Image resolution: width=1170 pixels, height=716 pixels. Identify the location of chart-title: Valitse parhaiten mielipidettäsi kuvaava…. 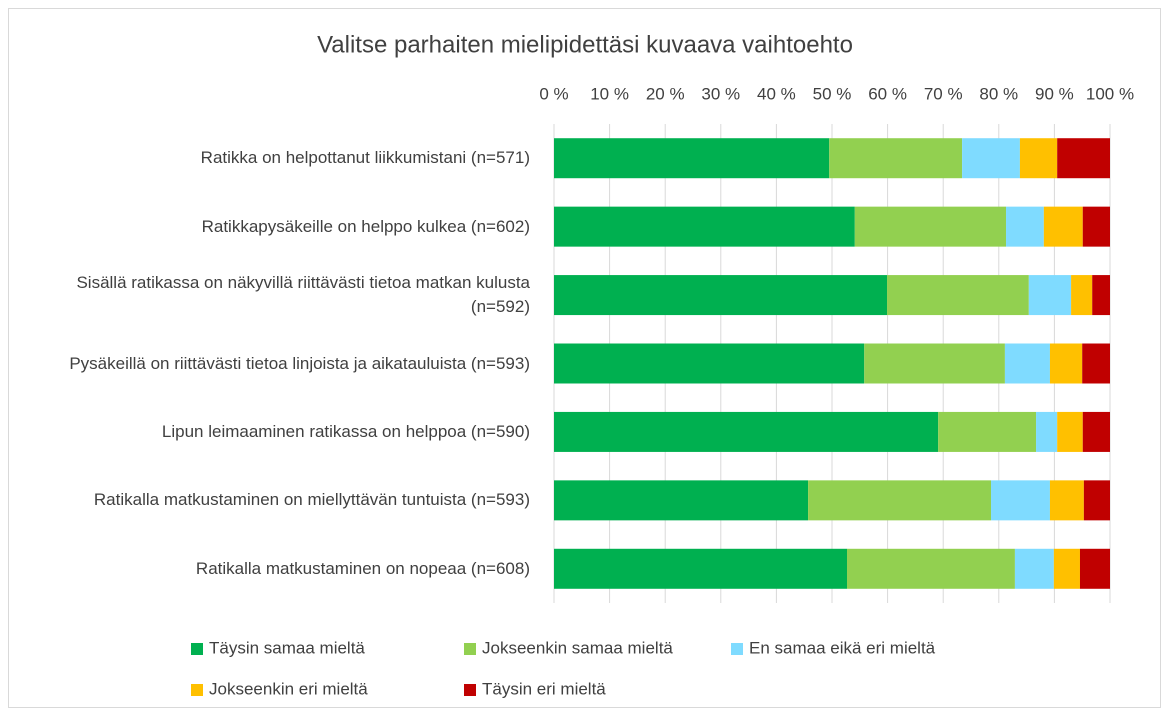
(585, 44).